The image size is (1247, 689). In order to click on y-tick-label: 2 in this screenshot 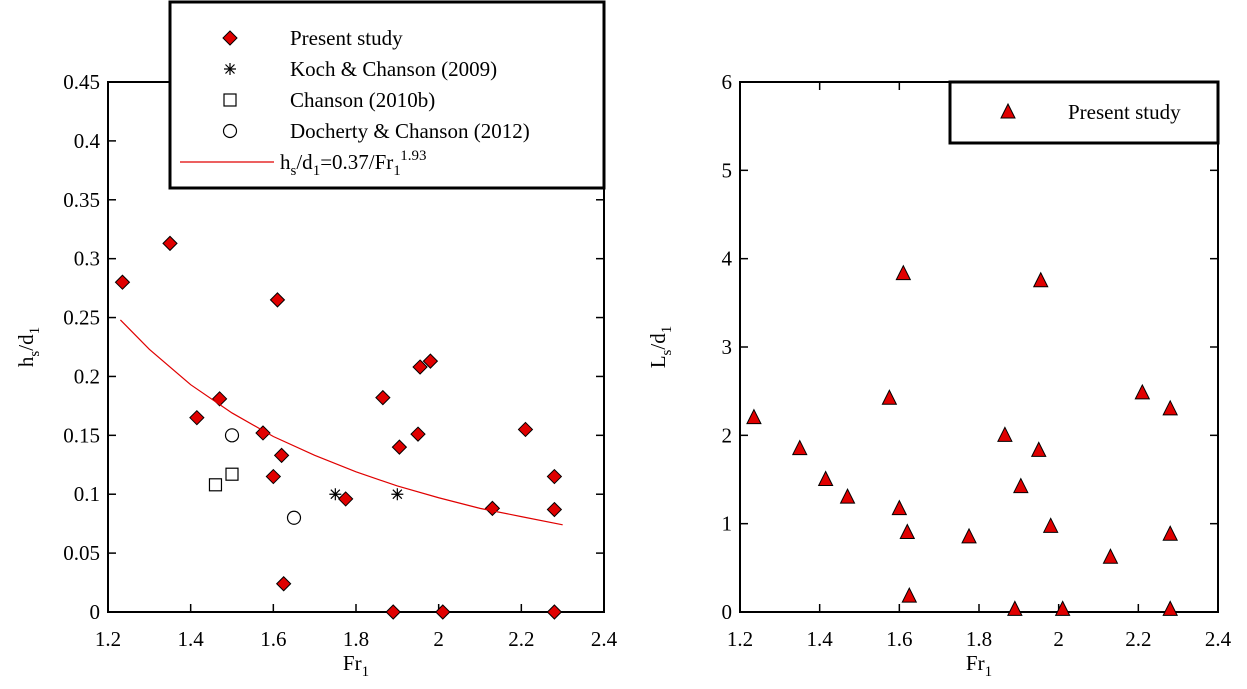, I will do `click(727, 435)`.